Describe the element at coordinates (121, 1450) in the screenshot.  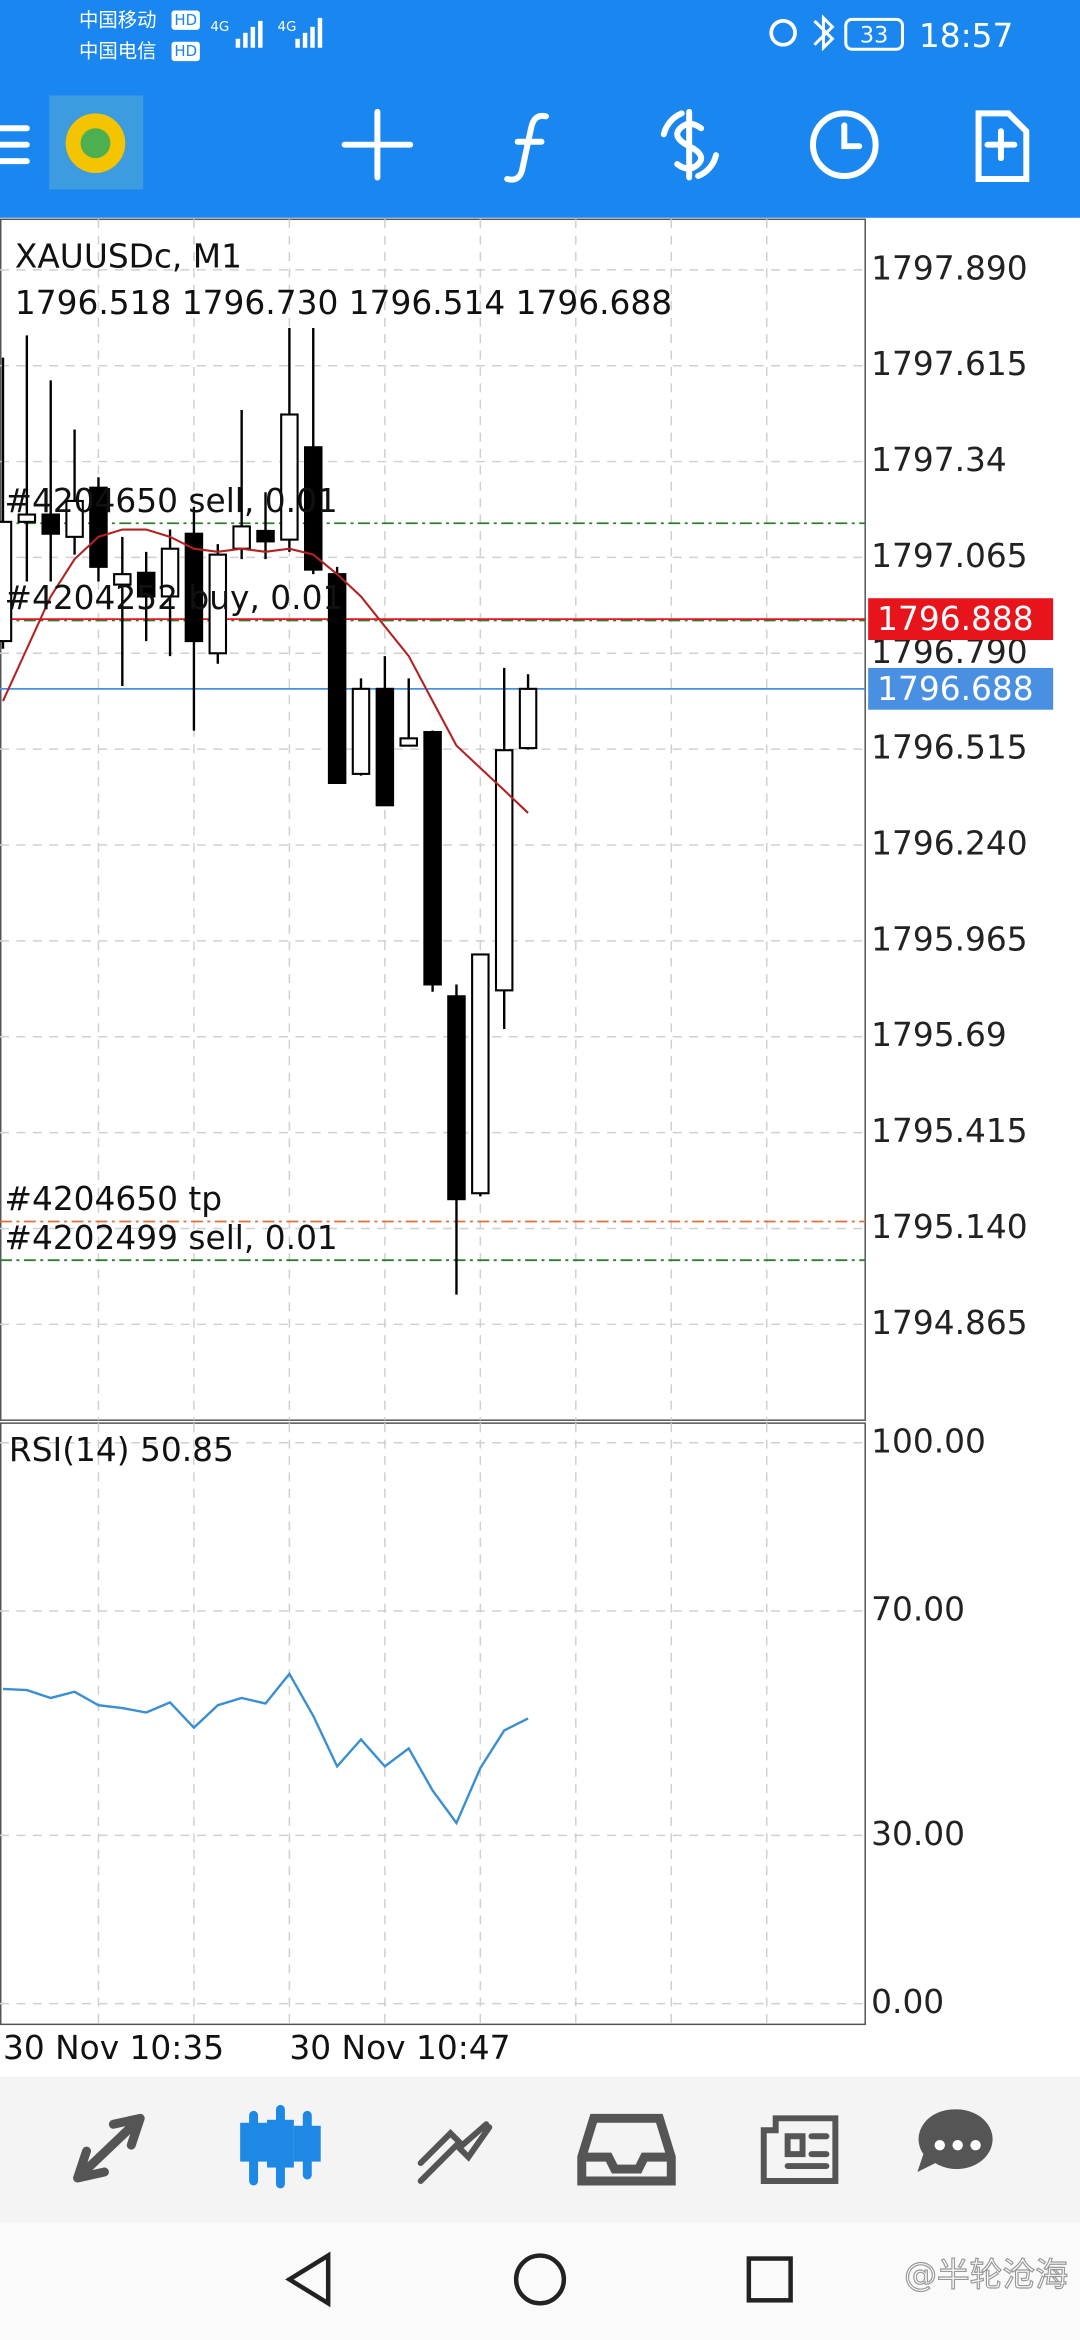
I see `rsi-title: RSI(14) 50.85` at that location.